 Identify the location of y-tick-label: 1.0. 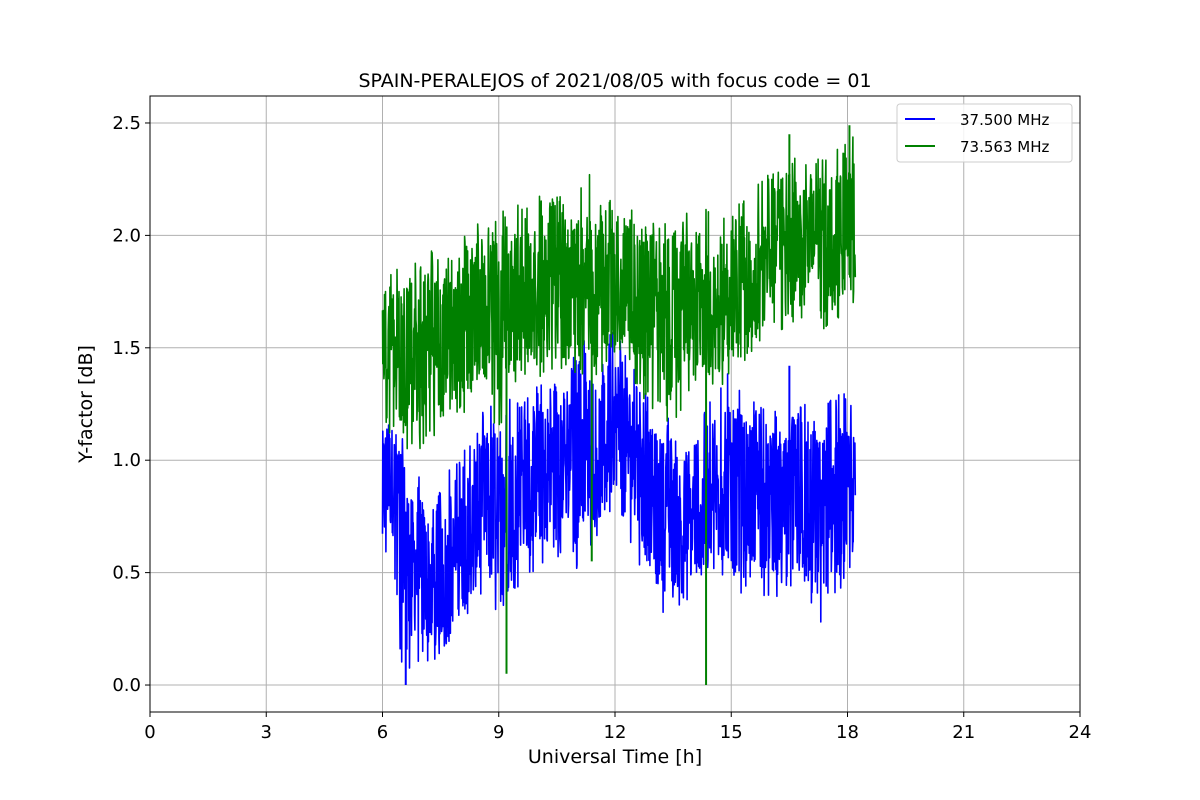
(126, 460).